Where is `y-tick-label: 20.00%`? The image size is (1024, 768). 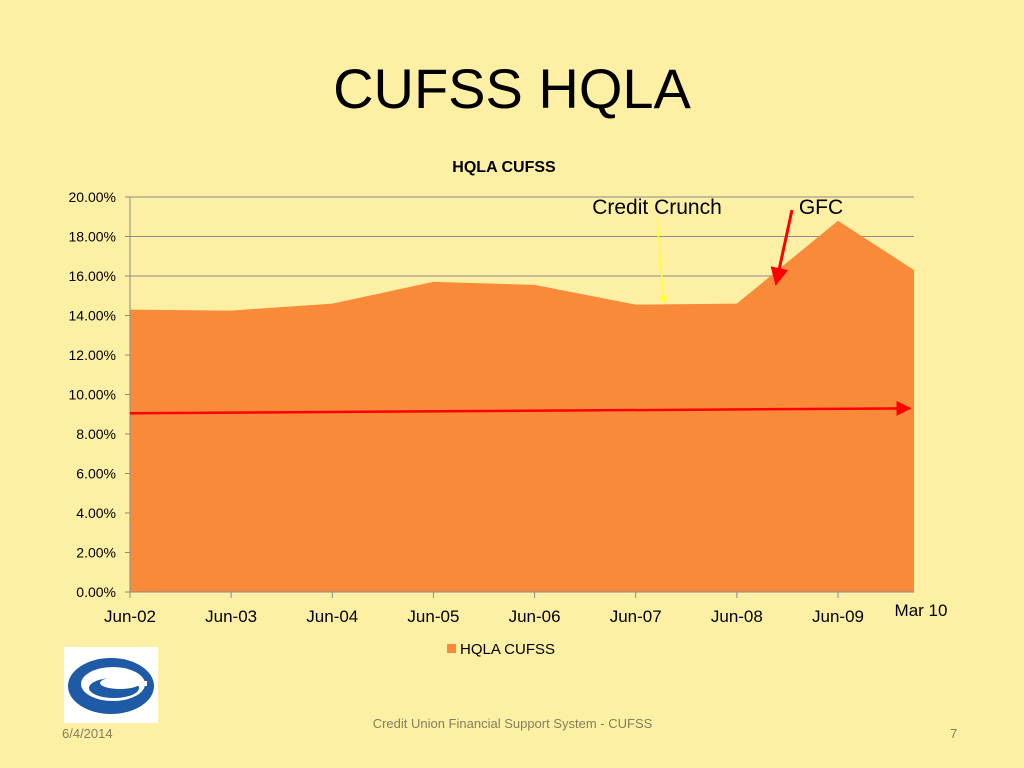 y-tick-label: 20.00% is located at coordinates (92, 197).